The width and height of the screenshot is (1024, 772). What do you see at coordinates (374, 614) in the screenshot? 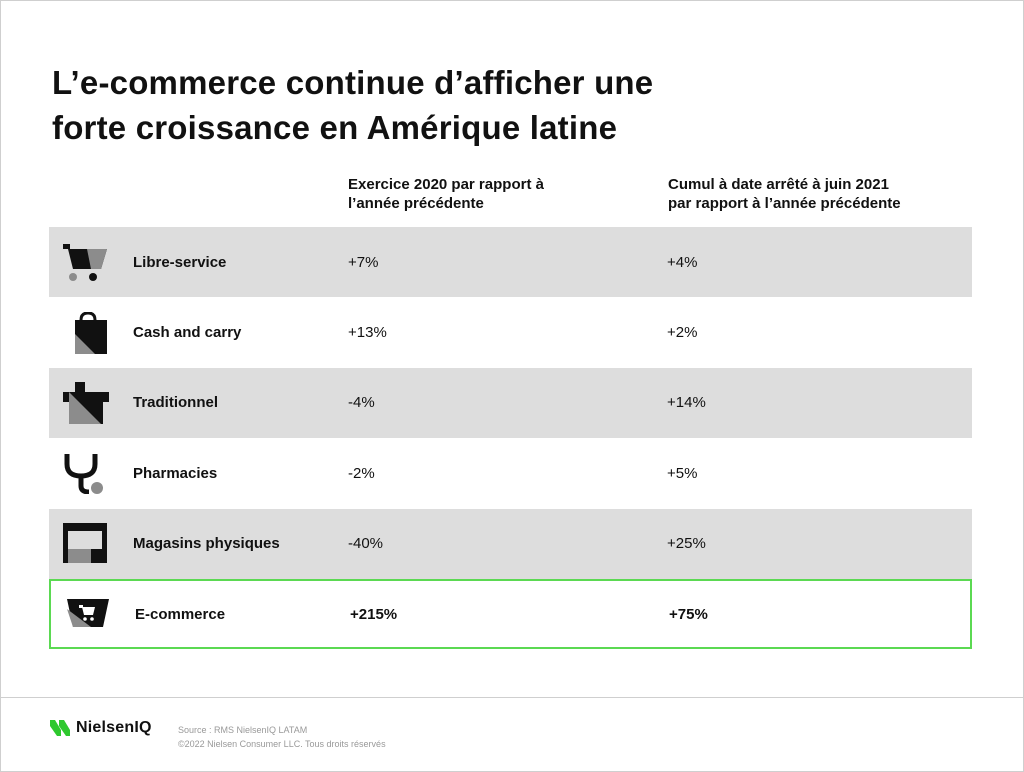
I see `value-2020: +215%` at bounding box center [374, 614].